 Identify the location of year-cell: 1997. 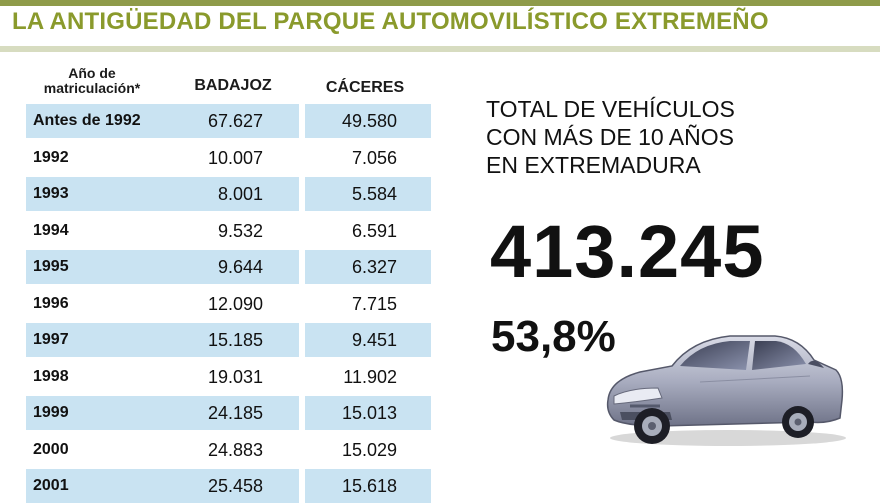
(99, 340).